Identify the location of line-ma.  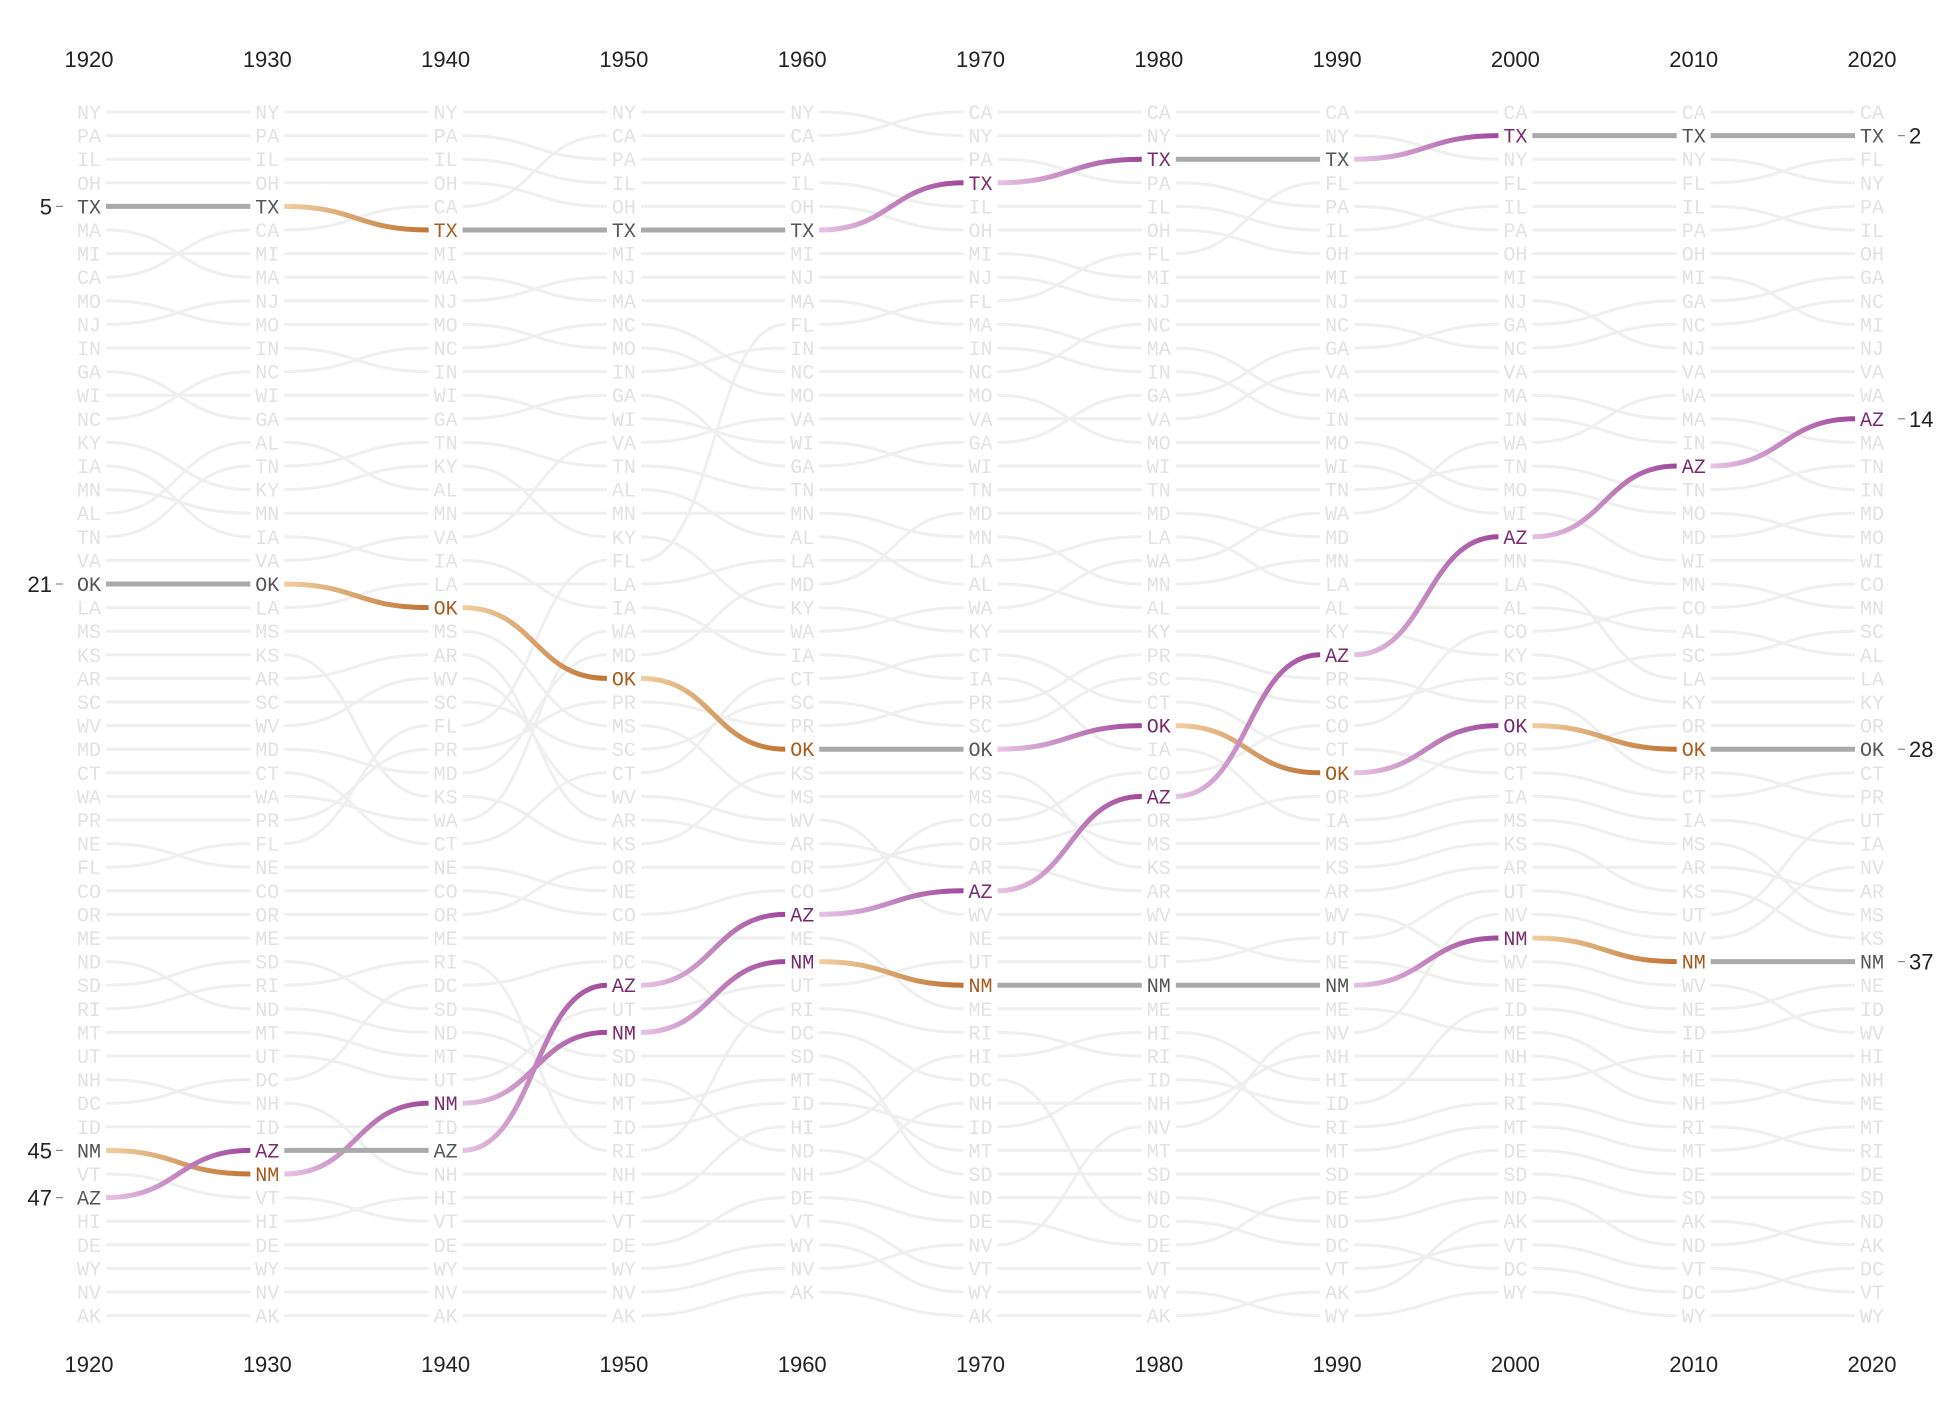
(1604, 407).